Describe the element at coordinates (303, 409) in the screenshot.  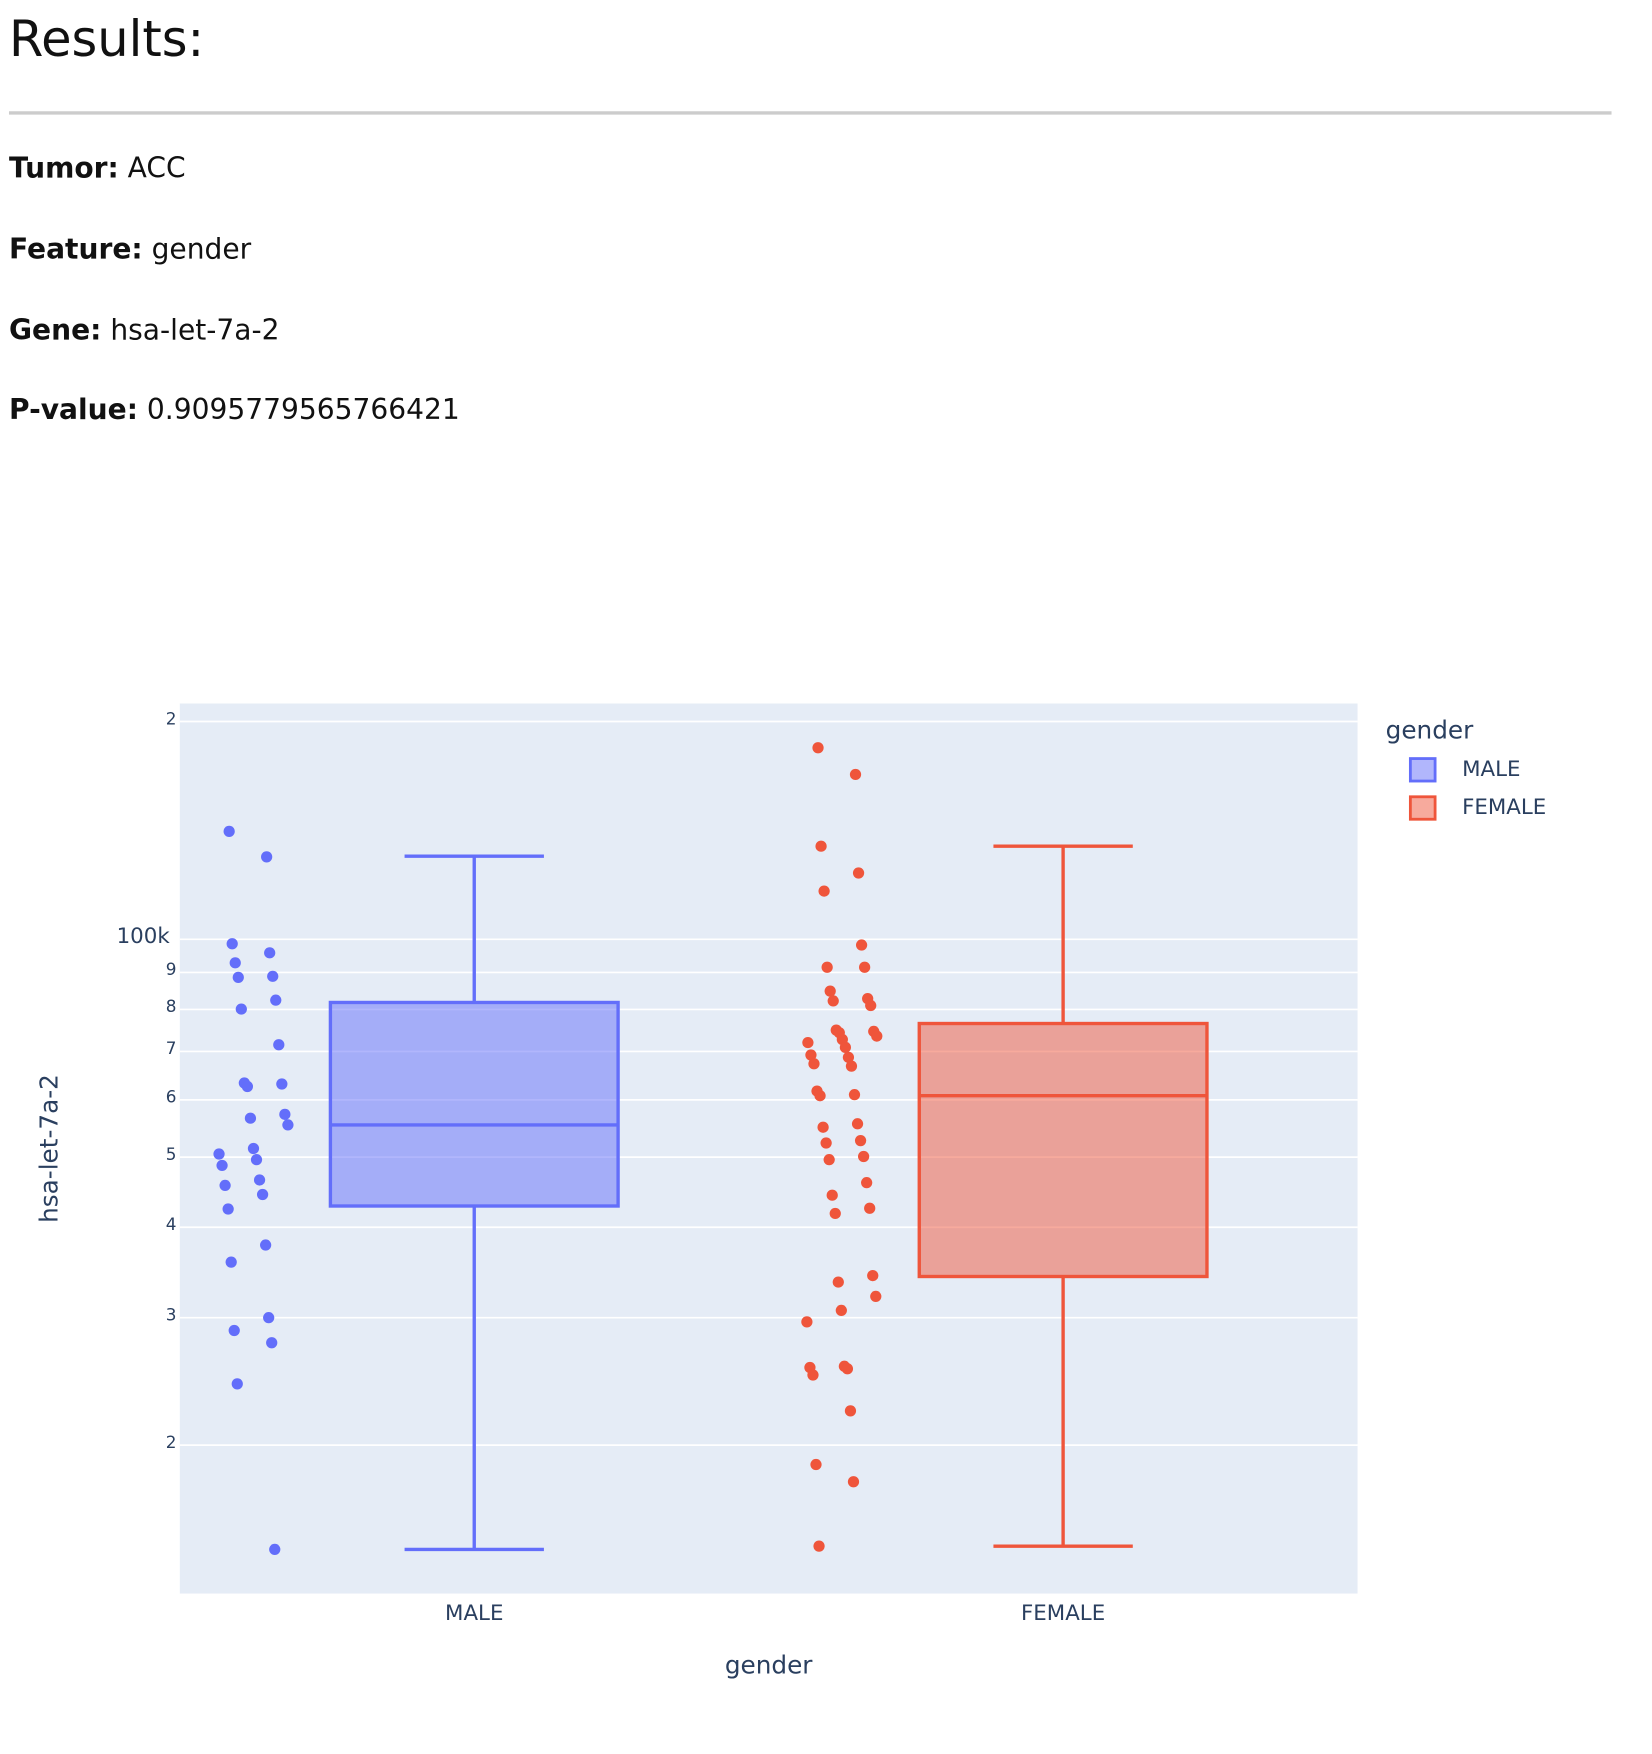
I see `field-value: 0.9095779565766421` at that location.